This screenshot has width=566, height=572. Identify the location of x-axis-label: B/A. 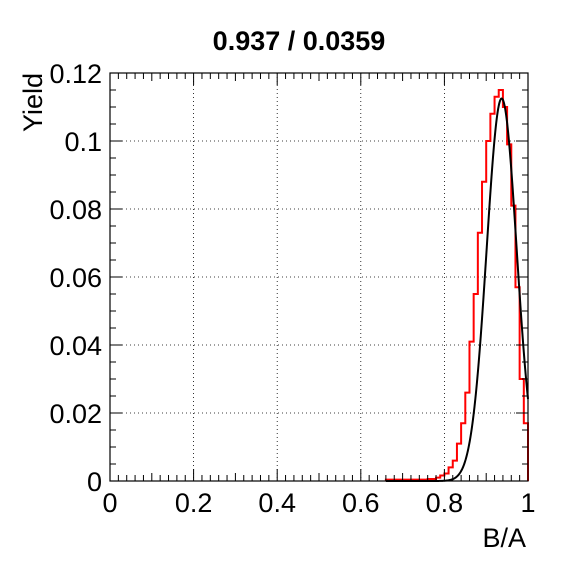
(504, 538).